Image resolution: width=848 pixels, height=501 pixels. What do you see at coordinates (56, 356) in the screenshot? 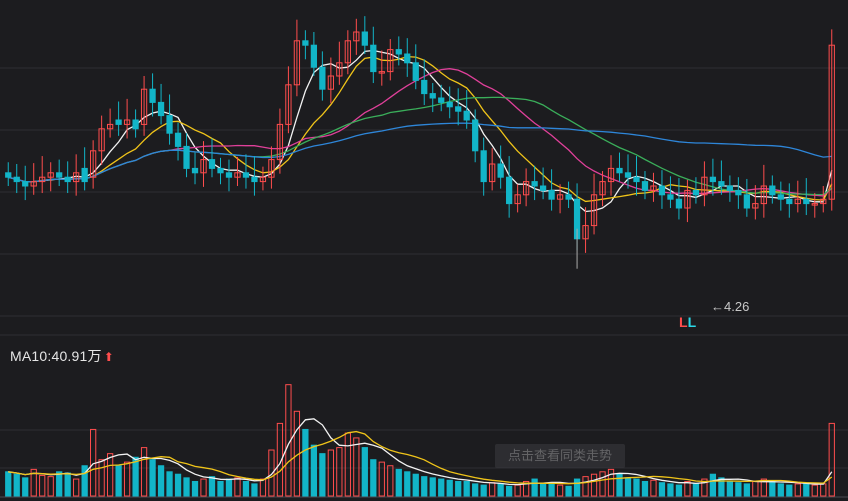
I see `ma10-label: MA10:40.91万` at bounding box center [56, 356].